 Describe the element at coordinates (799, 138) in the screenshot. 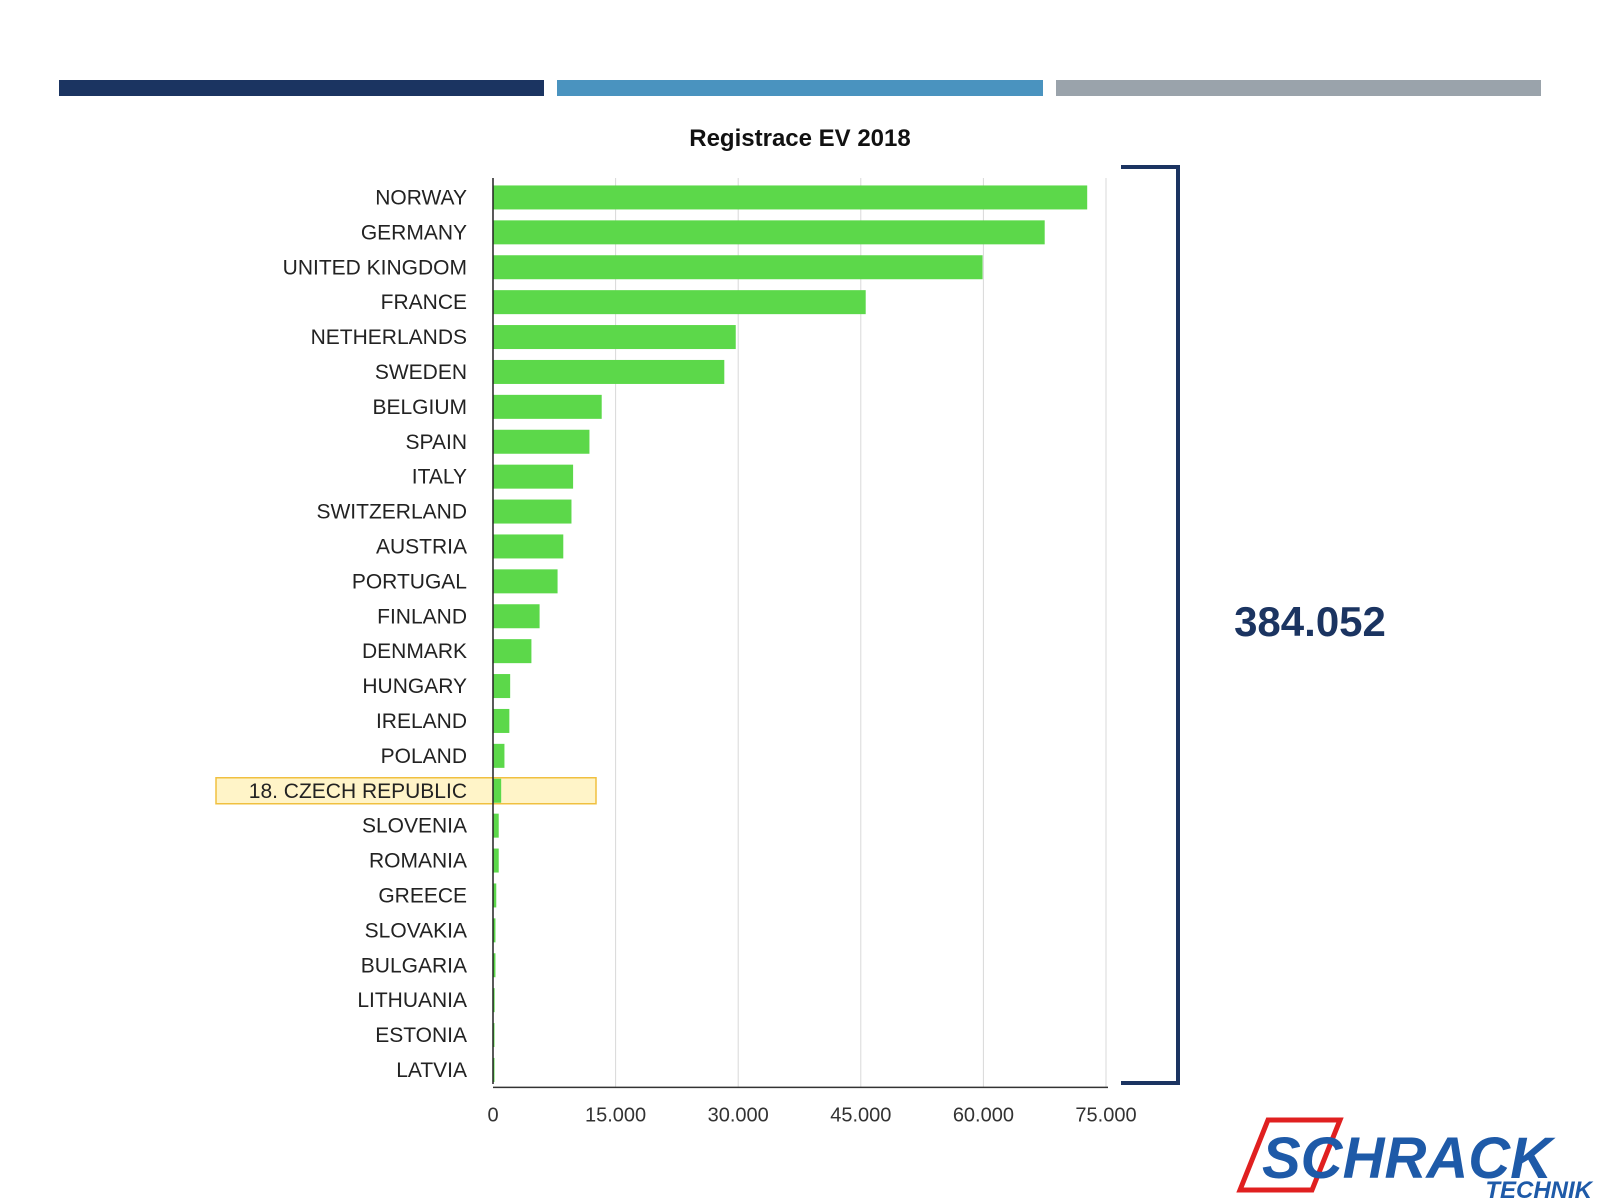

I see `chart-title: Registrace EV 2018` at that location.